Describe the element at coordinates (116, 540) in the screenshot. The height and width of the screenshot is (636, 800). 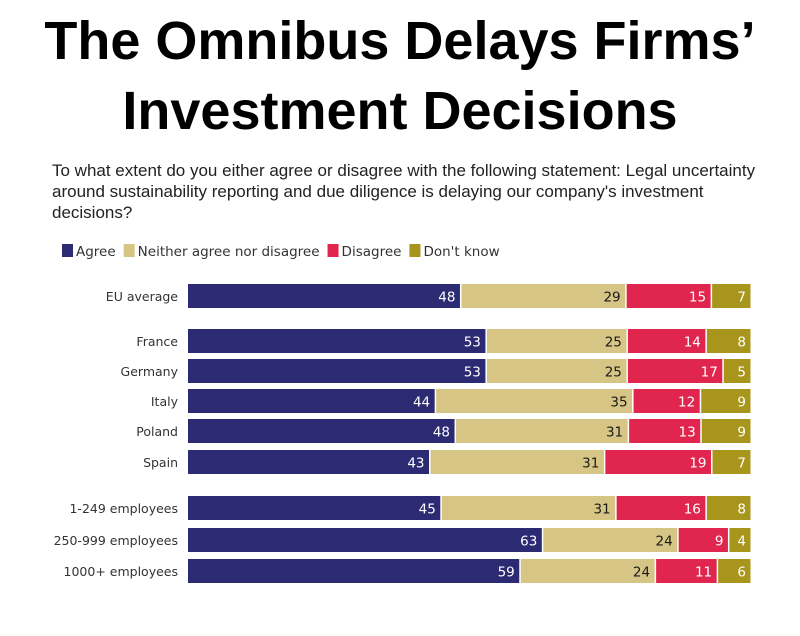
I see `category-label: 250-999 employees` at that location.